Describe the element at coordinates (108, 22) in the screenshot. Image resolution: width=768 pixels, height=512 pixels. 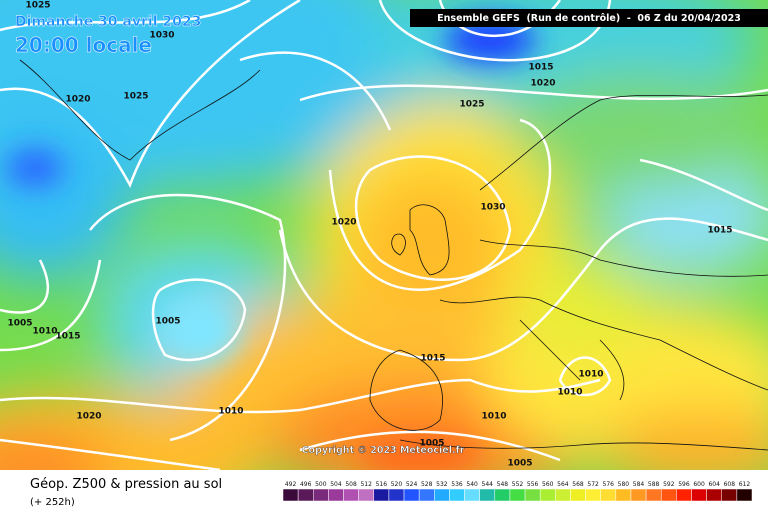
I see `map-date: Dimanche 30 avril 2023` at that location.